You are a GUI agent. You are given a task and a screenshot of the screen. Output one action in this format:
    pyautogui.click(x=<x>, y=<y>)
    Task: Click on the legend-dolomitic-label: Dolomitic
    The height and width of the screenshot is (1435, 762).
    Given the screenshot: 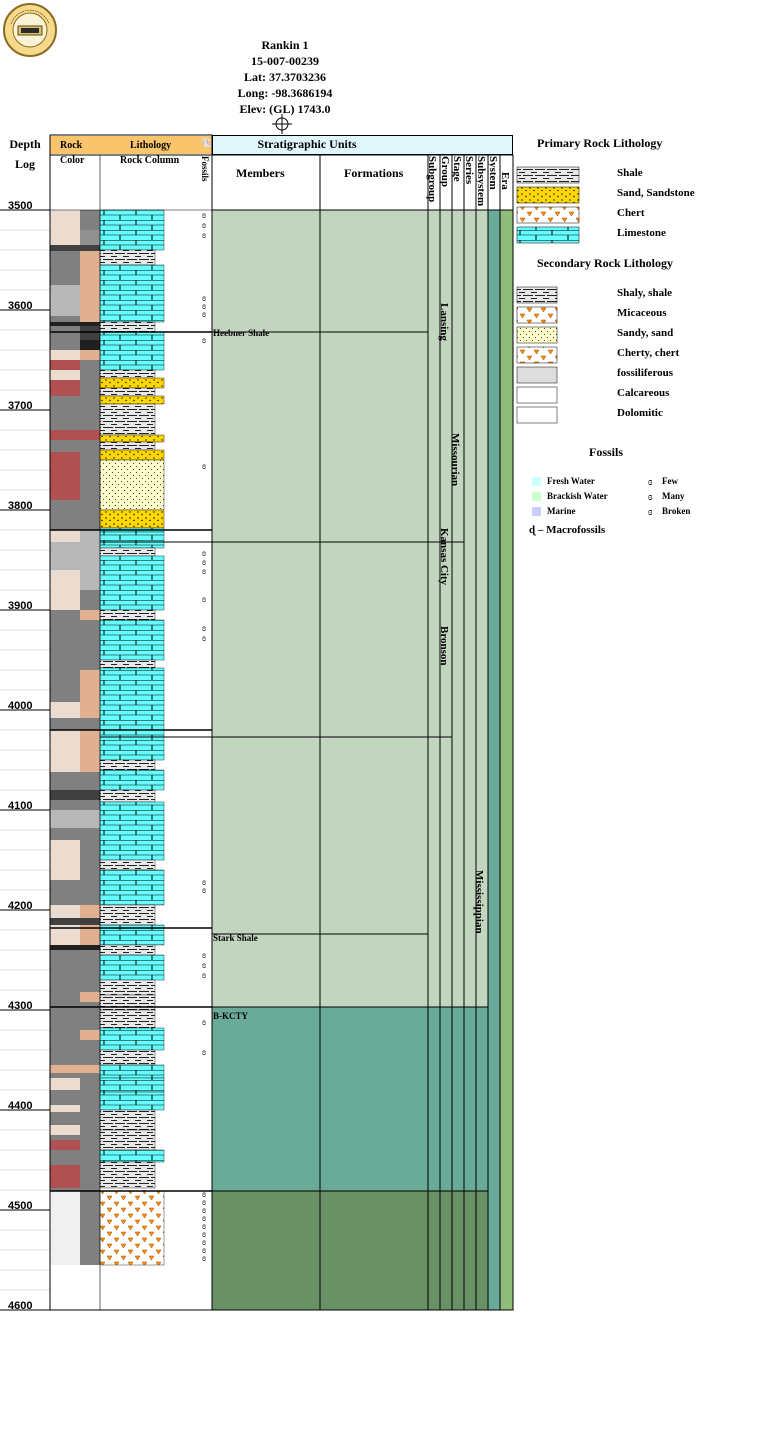 What is the action you would take?
    pyautogui.click(x=640, y=413)
    